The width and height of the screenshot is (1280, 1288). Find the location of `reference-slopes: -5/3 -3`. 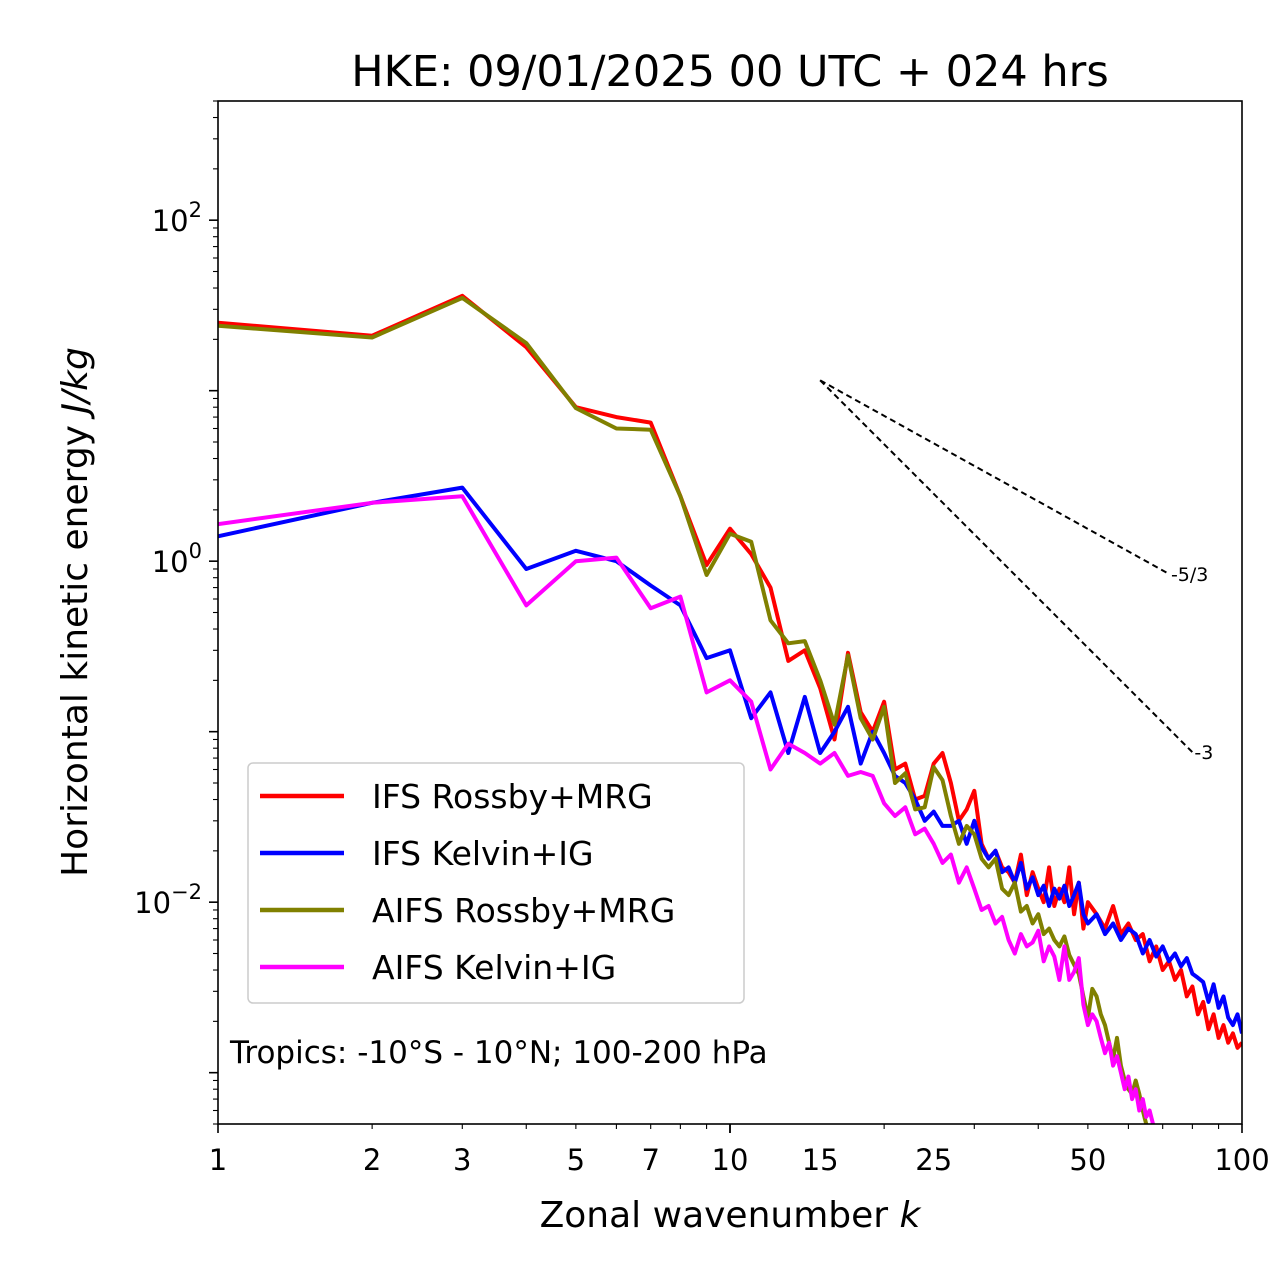

reference-slopes: -5/3 -3 is located at coordinates (1016, 571).